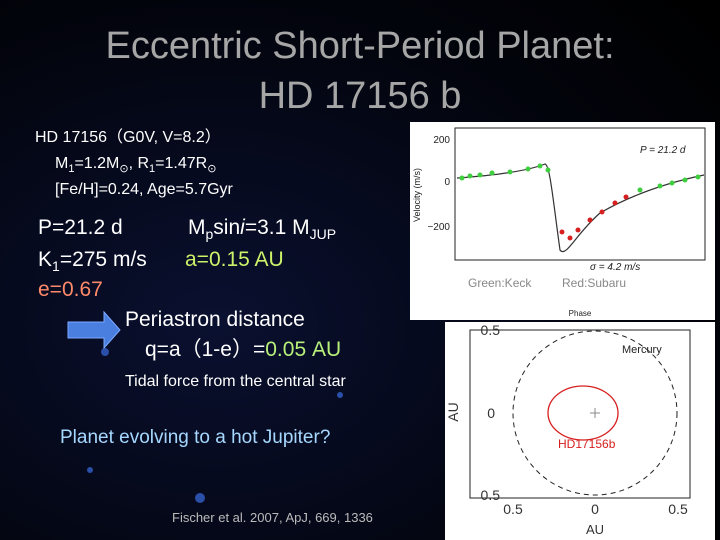 The image size is (720, 540). Describe the element at coordinates (226, 227) in the screenshot. I see `run: sin` at that location.